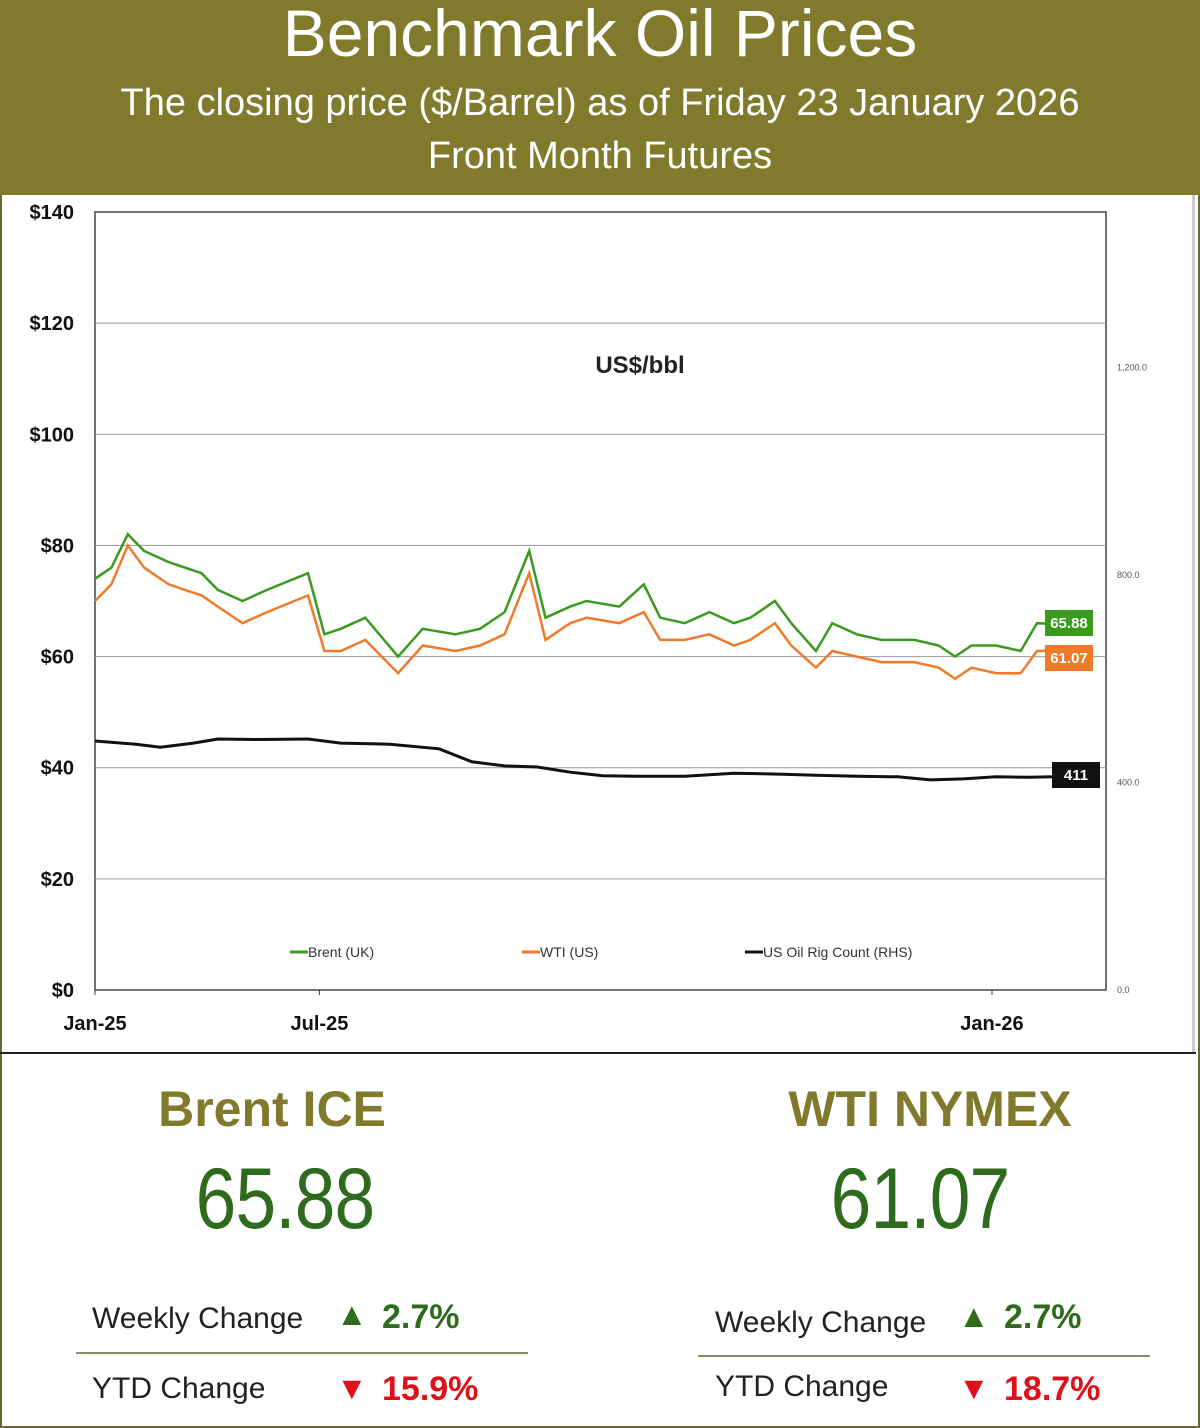 The height and width of the screenshot is (1428, 1200). Describe the element at coordinates (639, 365) in the screenshot. I see `chart-title: US$/bbl` at that location.